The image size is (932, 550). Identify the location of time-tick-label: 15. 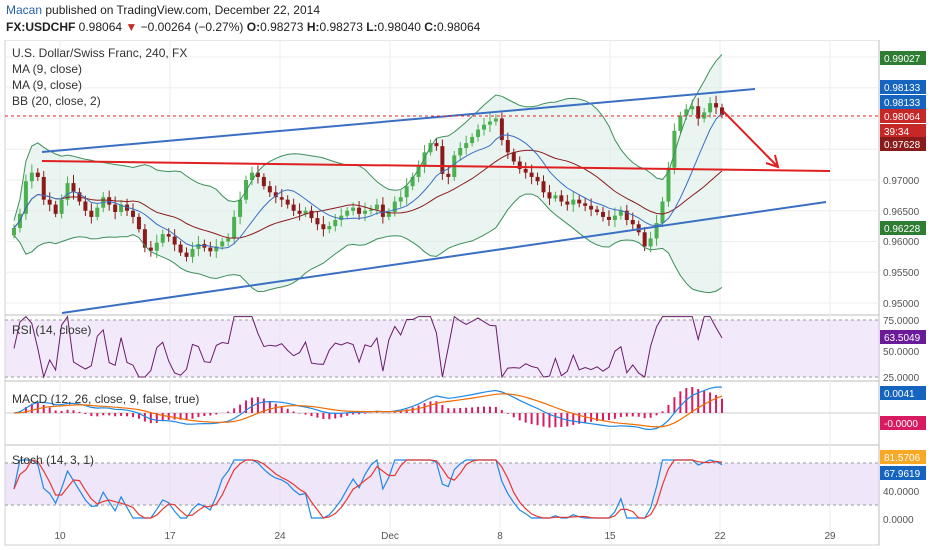
(610, 536).